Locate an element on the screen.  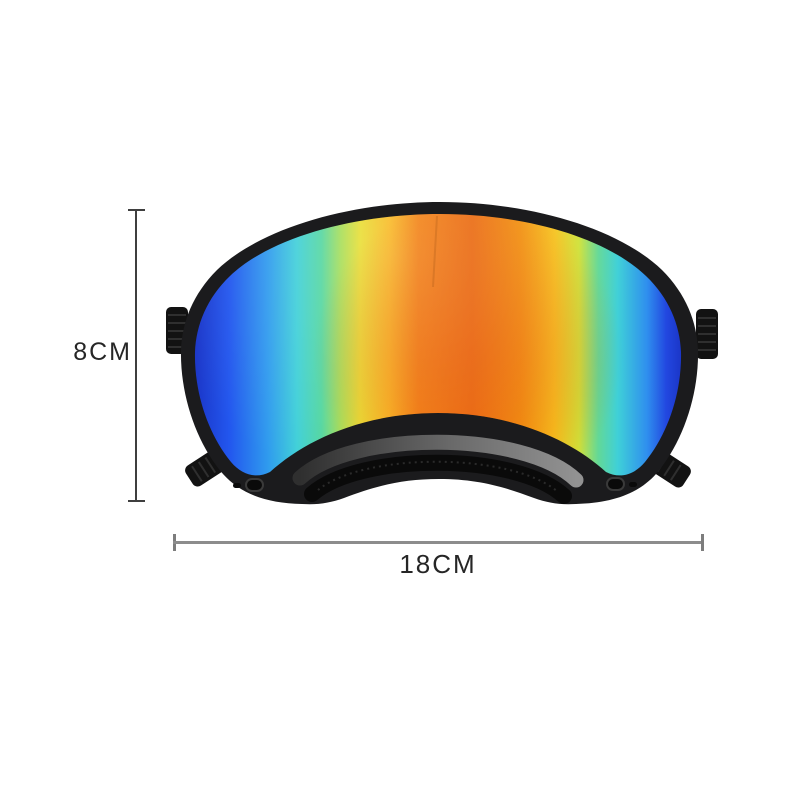
nose-bridge-ridge is located at coordinates (438, 461).